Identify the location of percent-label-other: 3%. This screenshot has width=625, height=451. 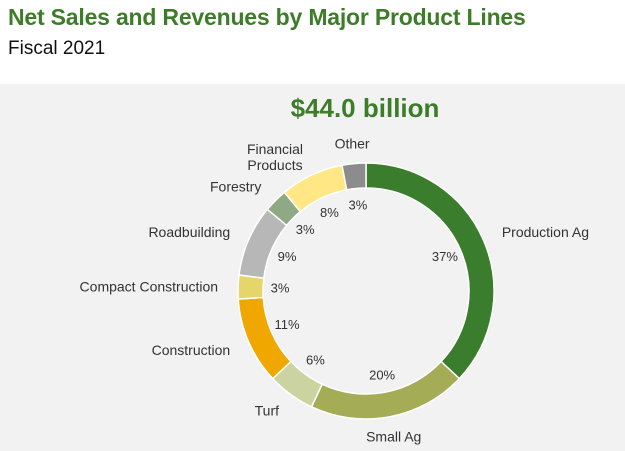
(358, 204).